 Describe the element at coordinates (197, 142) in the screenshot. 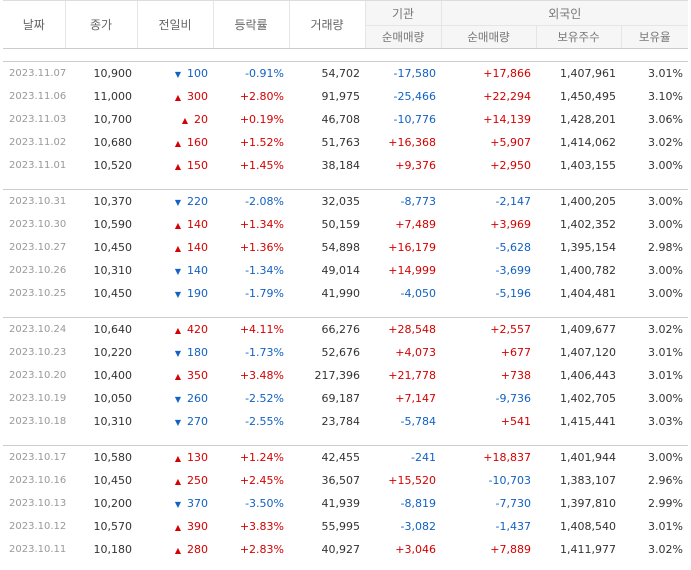

I see `change-value: 160` at that location.